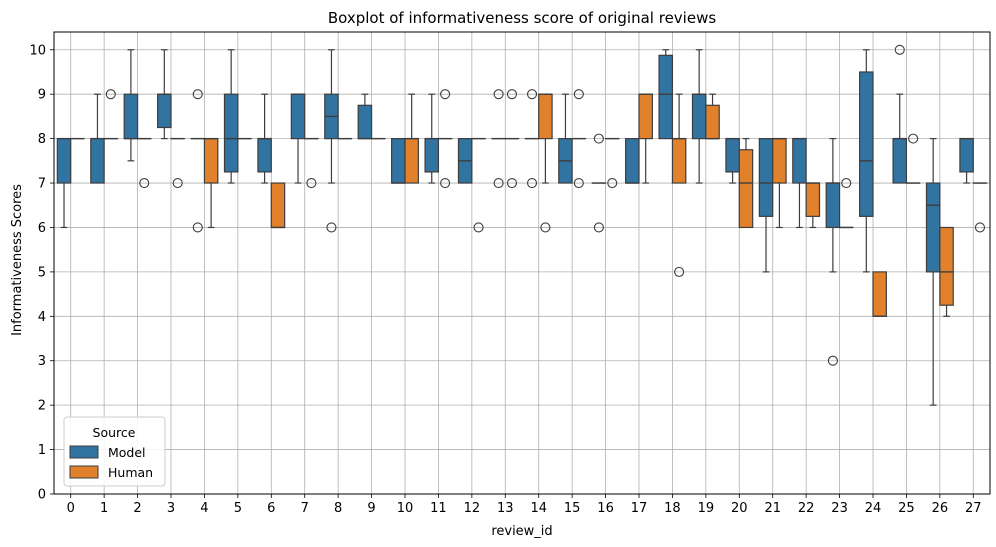 The image size is (996, 547). I want to click on x-tick-label: 16, so click(605, 508).